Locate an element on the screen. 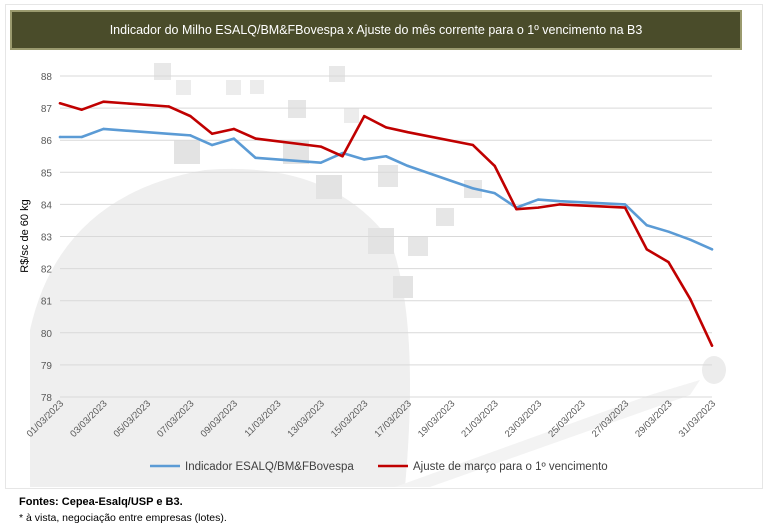 The image size is (768, 529). x-tick-label: 19/03/2023 is located at coordinates (436, 418).